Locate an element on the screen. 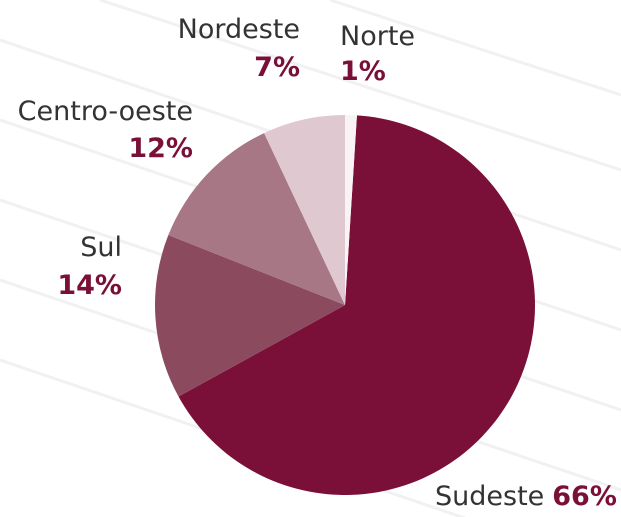  category-name: Centro-oeste is located at coordinates (105, 111).